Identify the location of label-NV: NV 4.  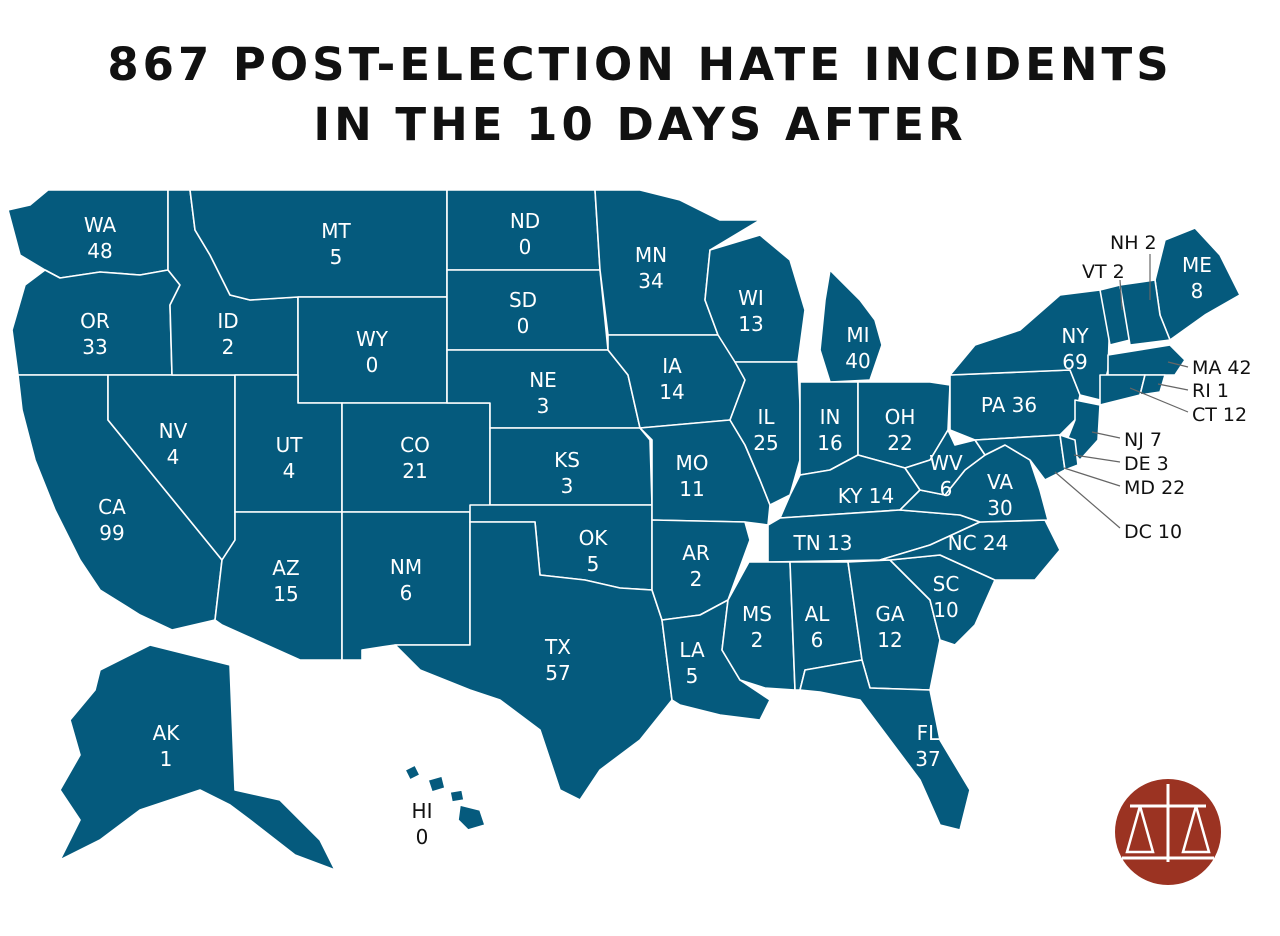
(173, 444).